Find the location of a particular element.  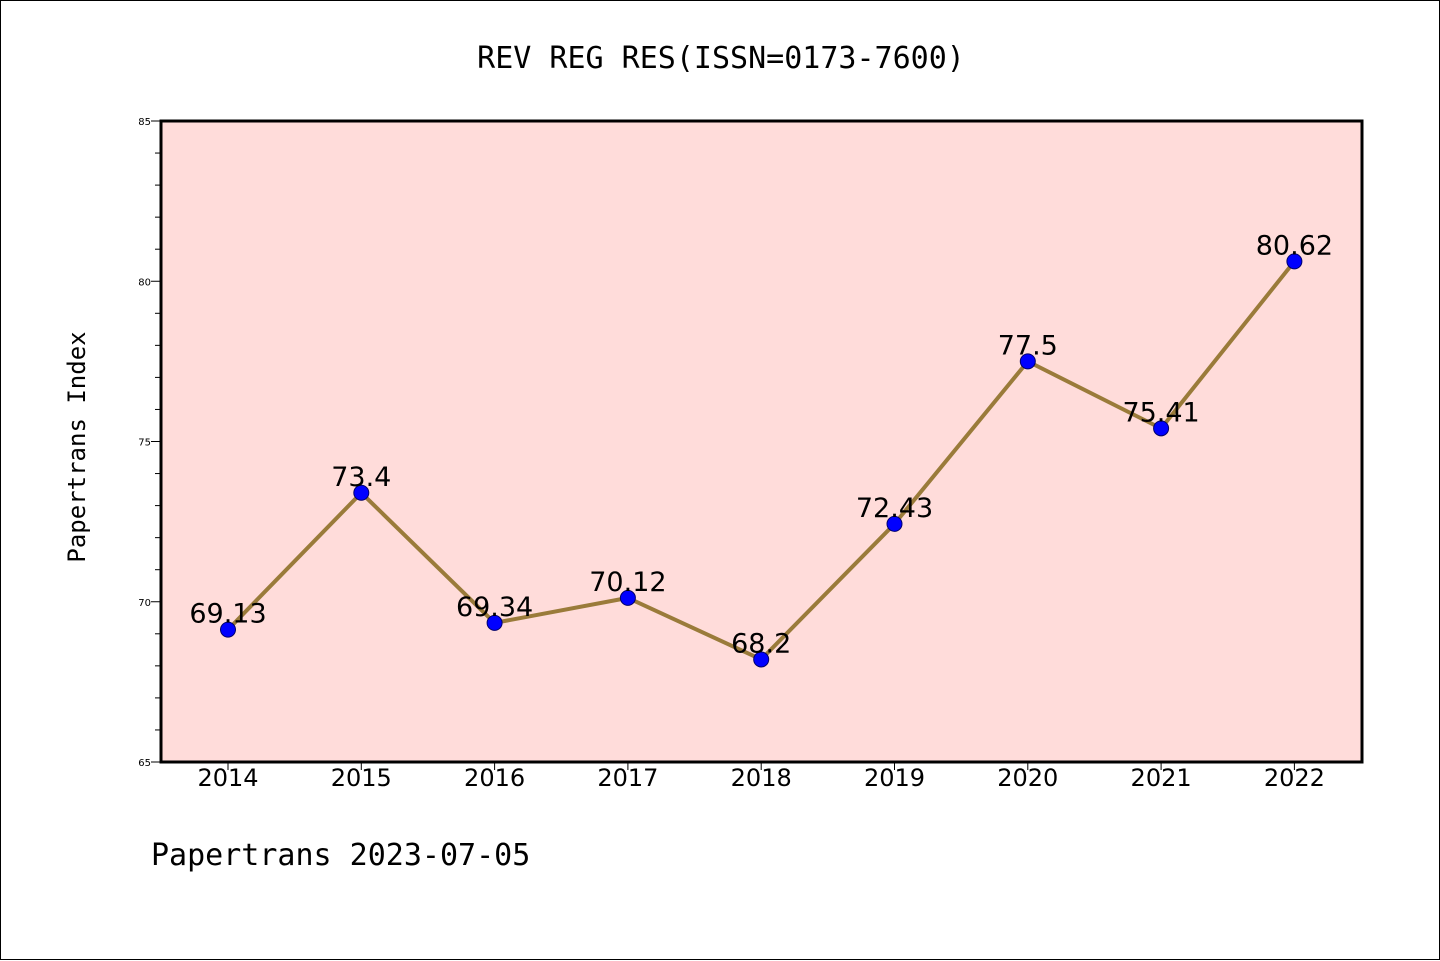

x-tick-label: 2018 is located at coordinates (761, 778).